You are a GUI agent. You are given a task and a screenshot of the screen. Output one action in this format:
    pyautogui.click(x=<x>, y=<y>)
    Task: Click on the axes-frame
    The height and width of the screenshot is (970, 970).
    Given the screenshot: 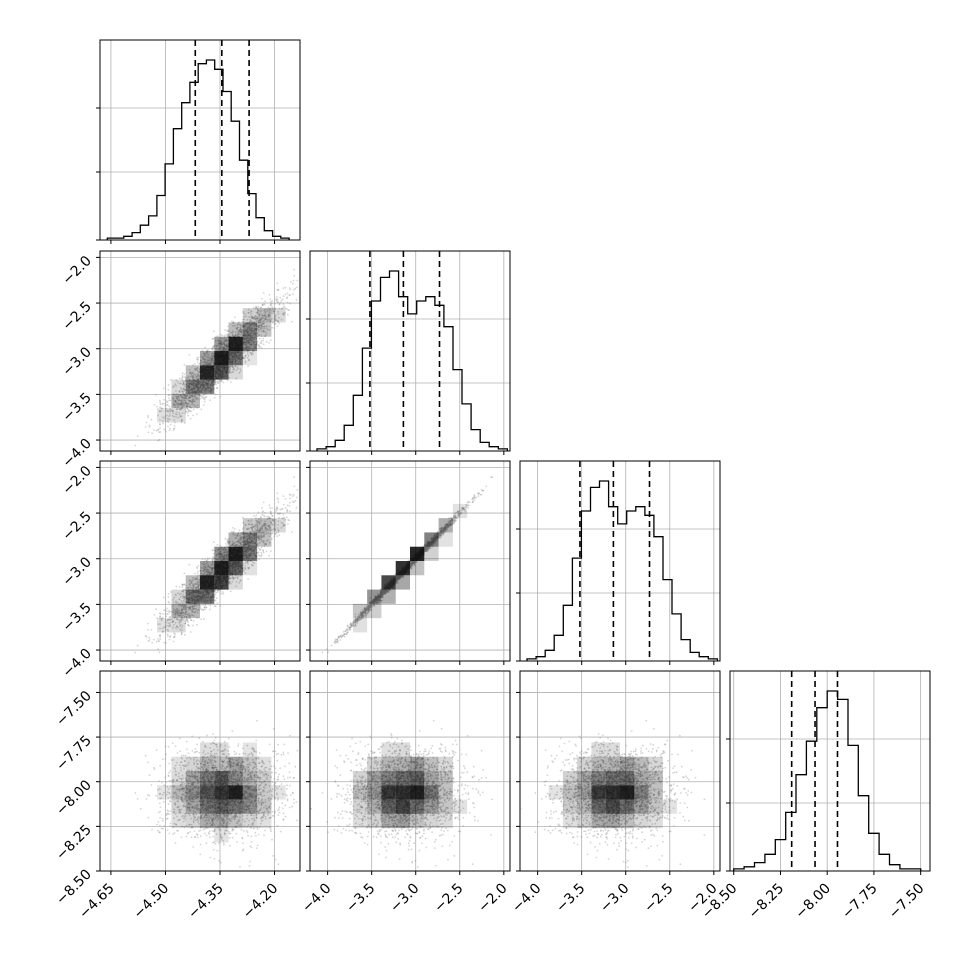 What is the action you would take?
    pyautogui.click(x=620, y=771)
    